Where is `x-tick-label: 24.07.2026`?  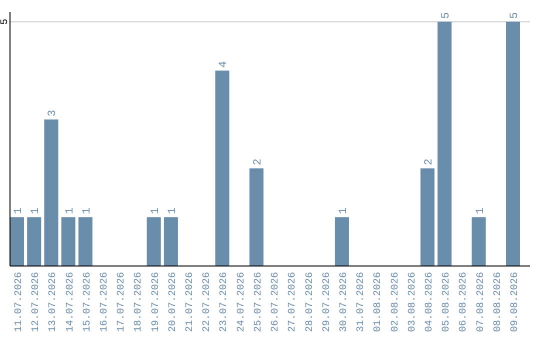 x-tick-label: 24.07.2026 is located at coordinates (242, 302).